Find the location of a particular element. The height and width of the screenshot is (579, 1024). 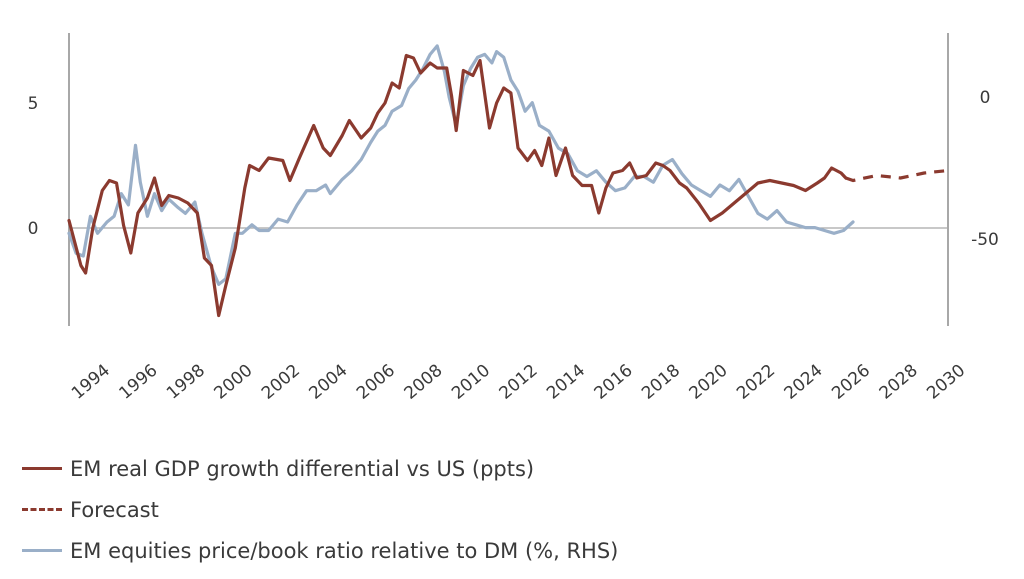

x-tick-label: 2020 is located at coordinates (709, 382).